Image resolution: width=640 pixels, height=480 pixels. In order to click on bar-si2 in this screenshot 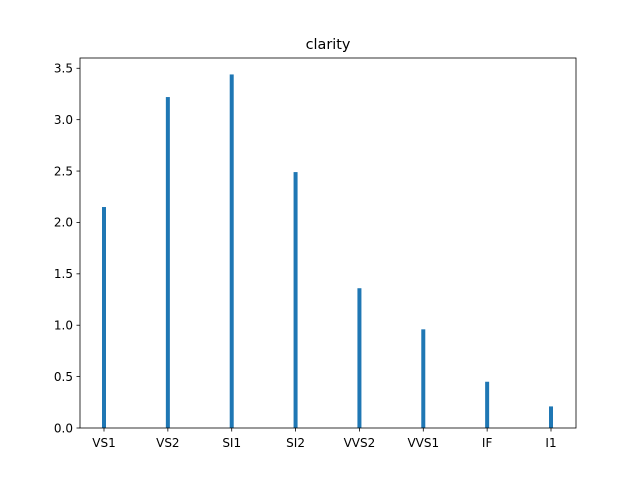, I will do `click(295, 300)`.